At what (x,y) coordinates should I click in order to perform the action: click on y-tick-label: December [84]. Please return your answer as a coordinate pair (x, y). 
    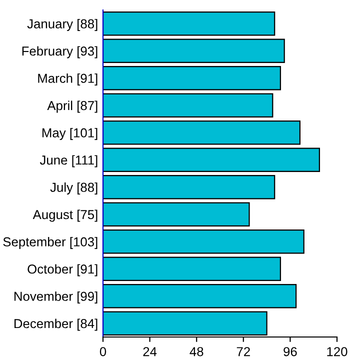
    Looking at the image, I should click on (56, 324).